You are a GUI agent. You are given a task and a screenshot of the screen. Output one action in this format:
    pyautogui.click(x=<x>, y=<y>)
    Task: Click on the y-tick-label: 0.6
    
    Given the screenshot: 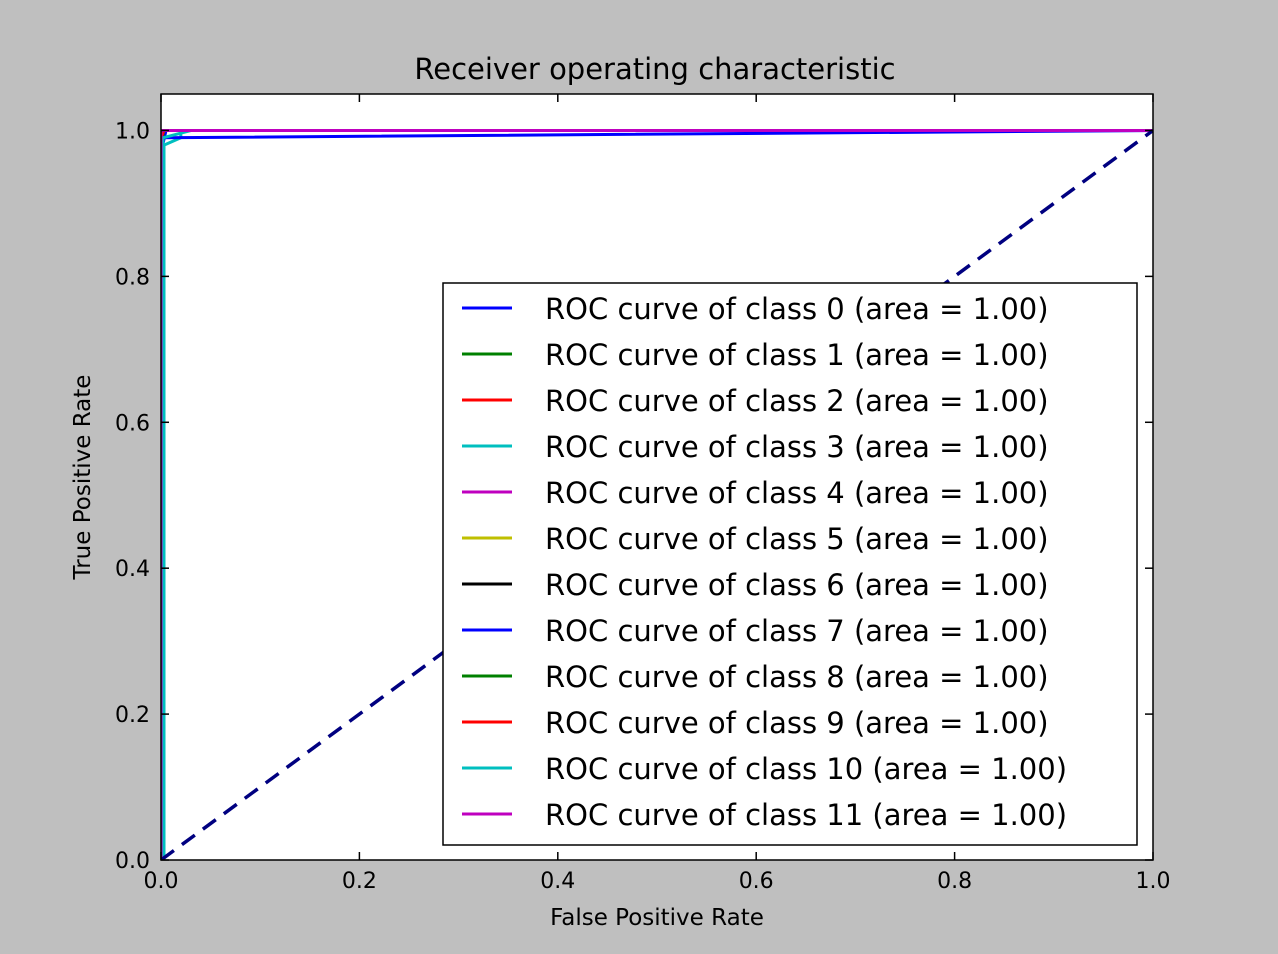 What is the action you would take?
    pyautogui.click(x=132, y=423)
    